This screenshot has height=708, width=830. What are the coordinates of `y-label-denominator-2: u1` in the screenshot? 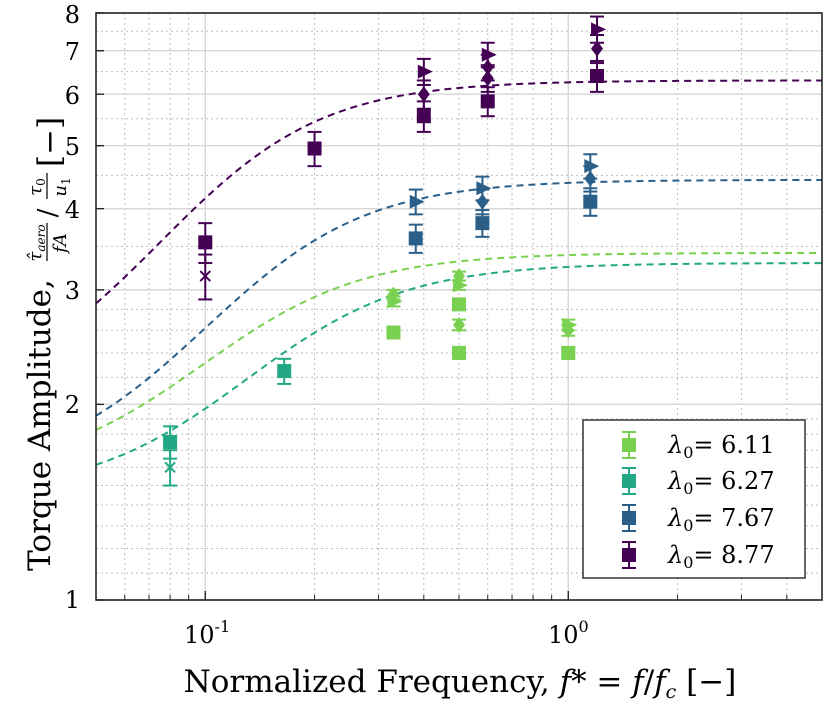 It's located at (61, 186).